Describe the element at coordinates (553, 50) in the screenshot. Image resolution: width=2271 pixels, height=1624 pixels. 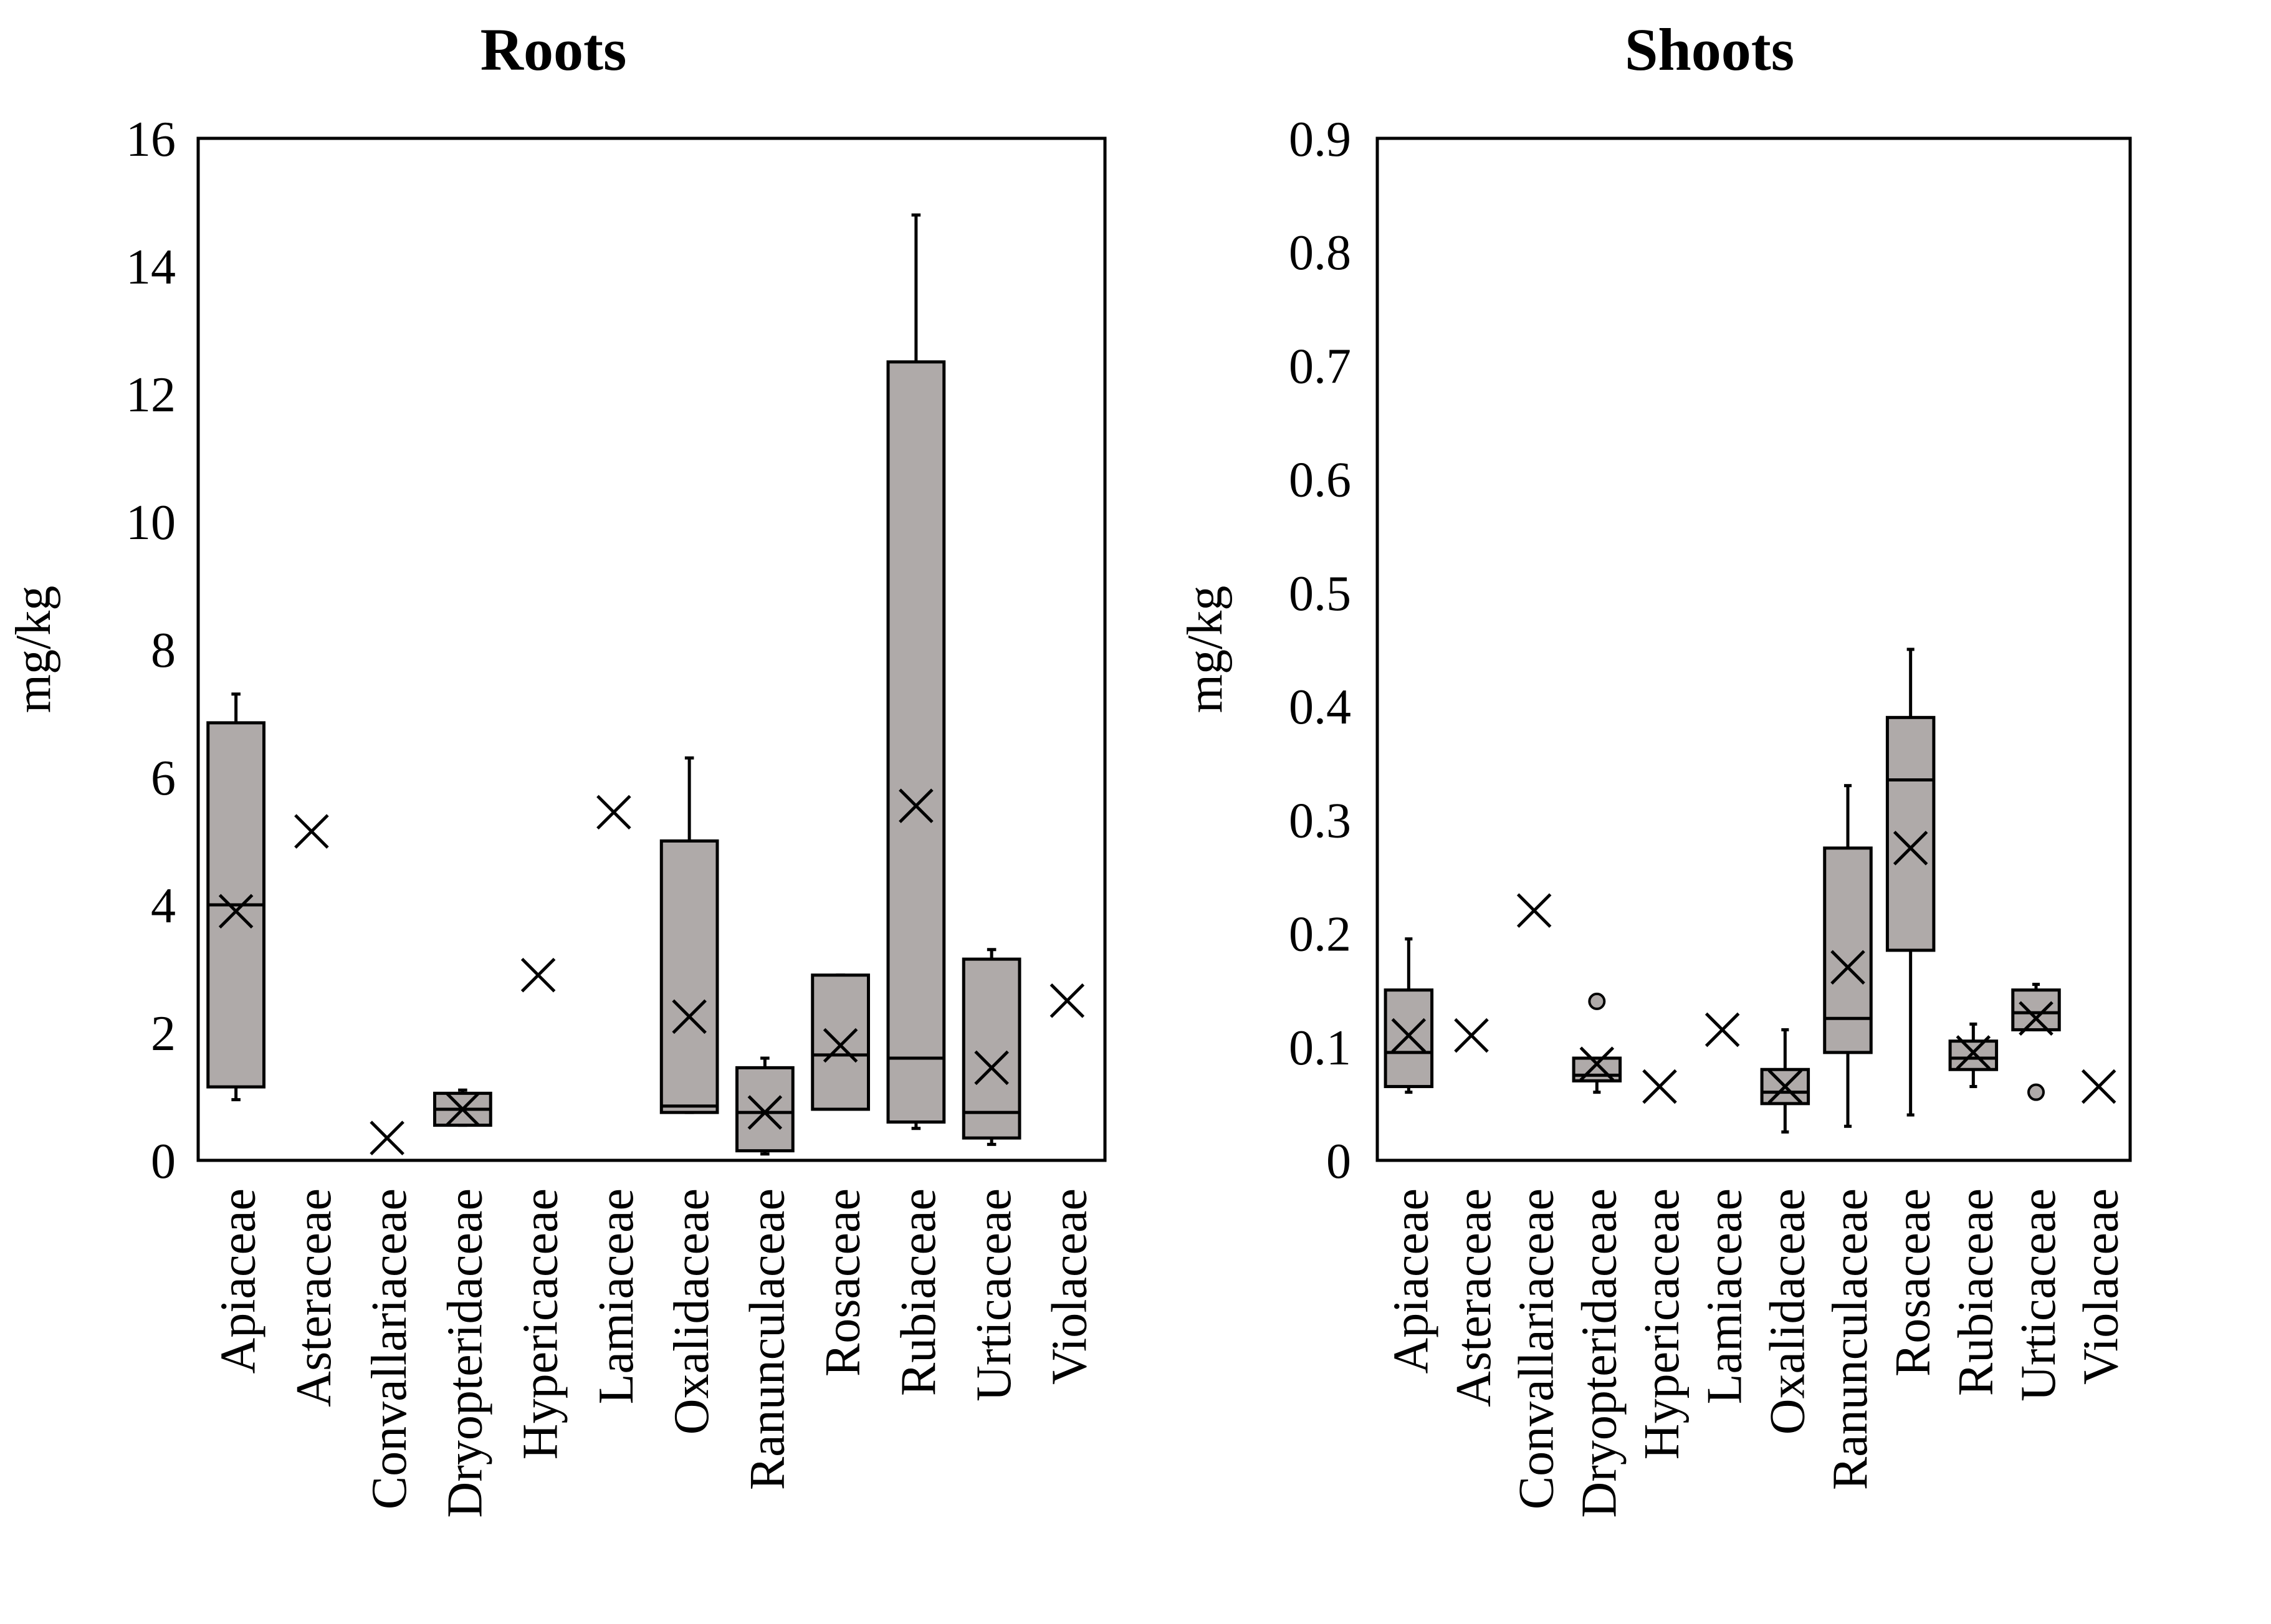
I see `chart-title: Roots` at that location.